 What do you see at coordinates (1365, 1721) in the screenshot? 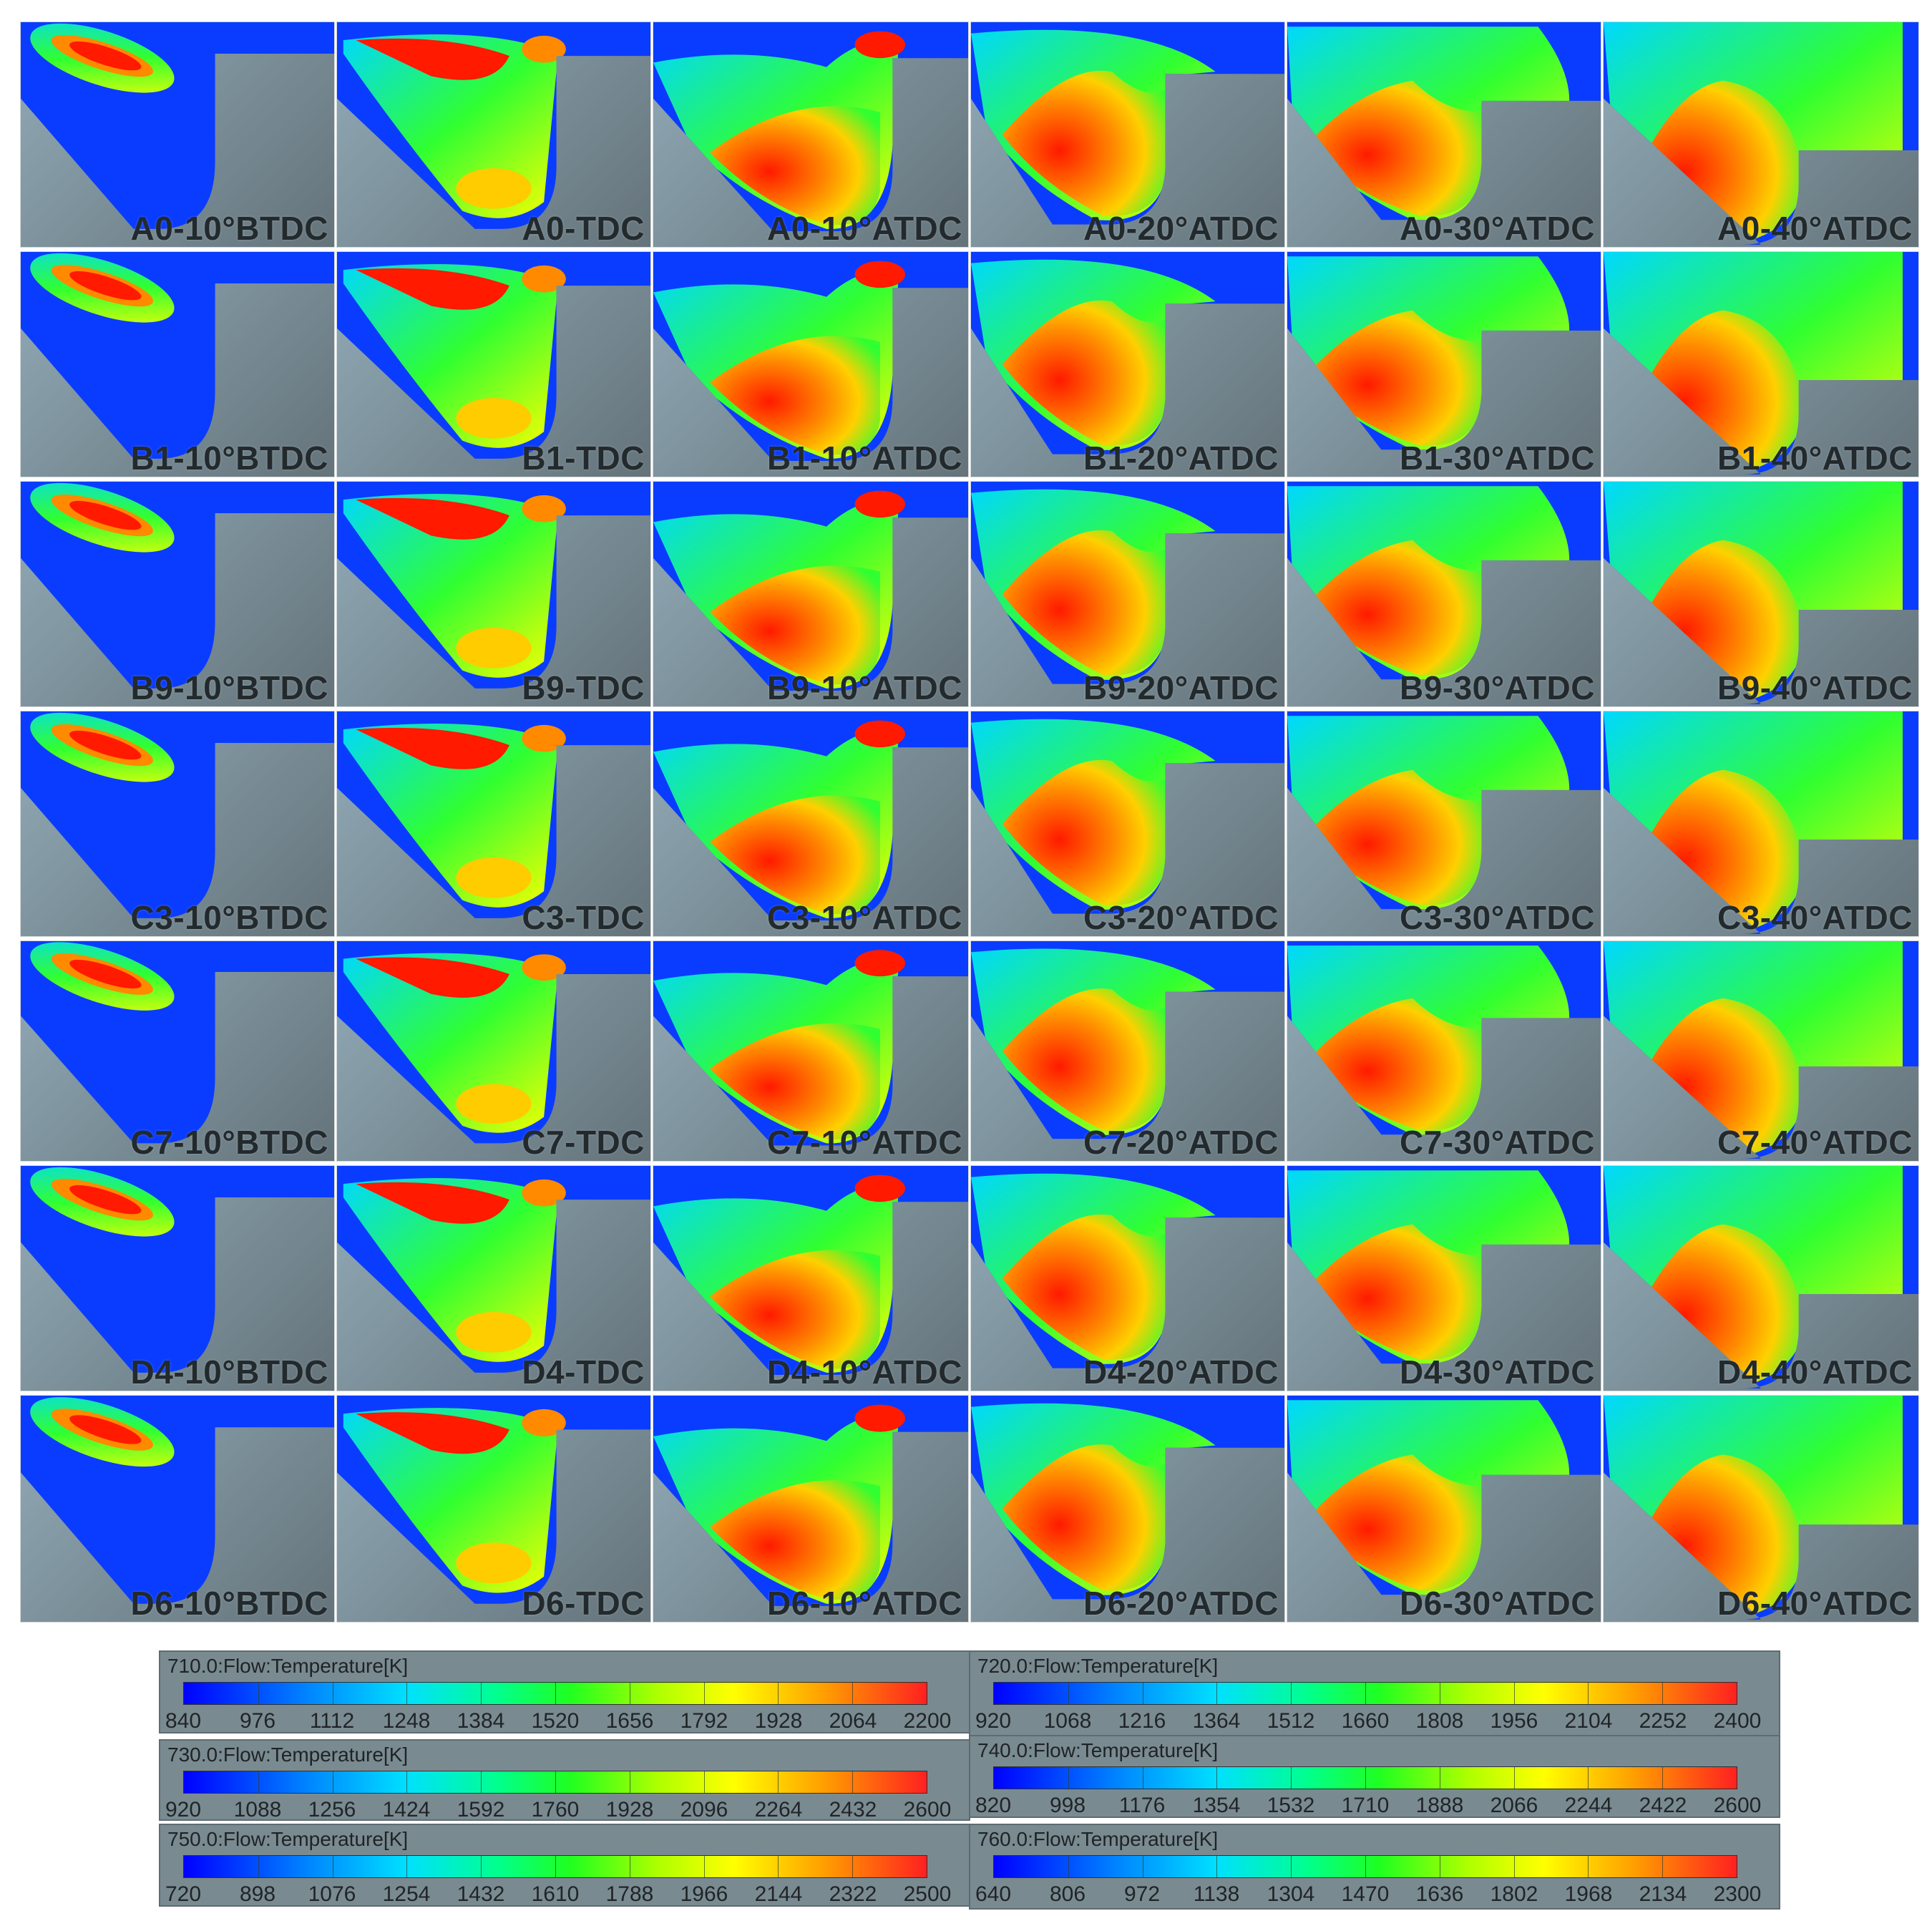
I see `scale-value: 1660` at bounding box center [1365, 1721].